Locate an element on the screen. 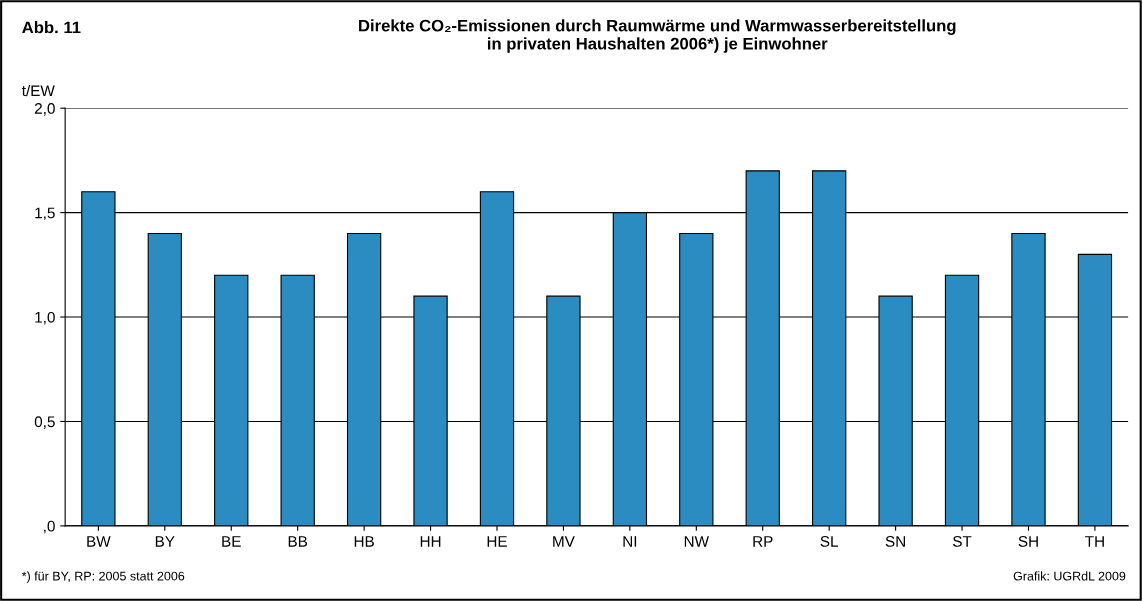 Image resolution: width=1143 pixels, height=601 pixels. x-tick-label: MV is located at coordinates (564, 541).